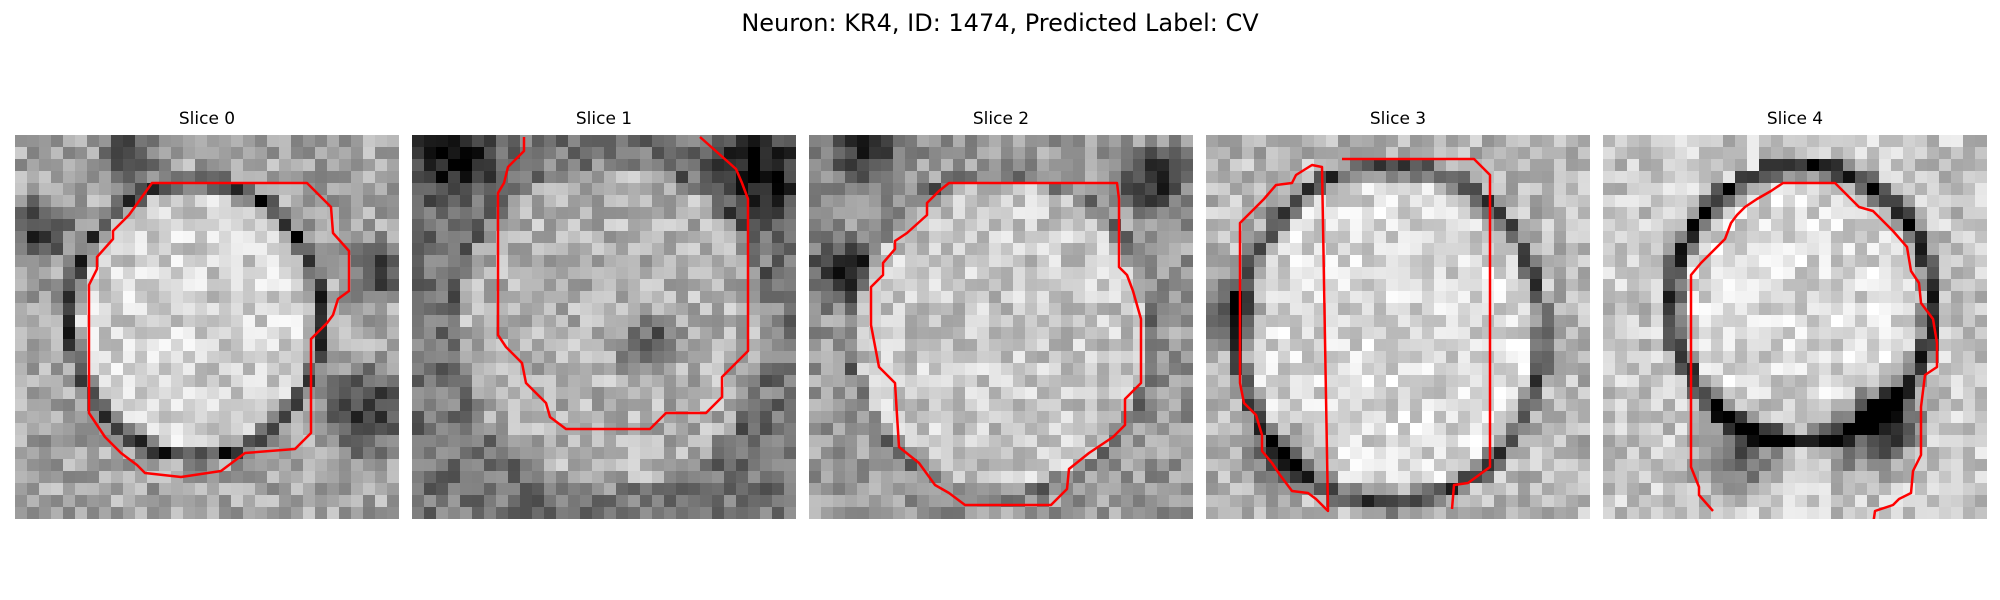 The image size is (2000, 600). I want to click on slice-panel-0: Slice 0, so click(207, 313).